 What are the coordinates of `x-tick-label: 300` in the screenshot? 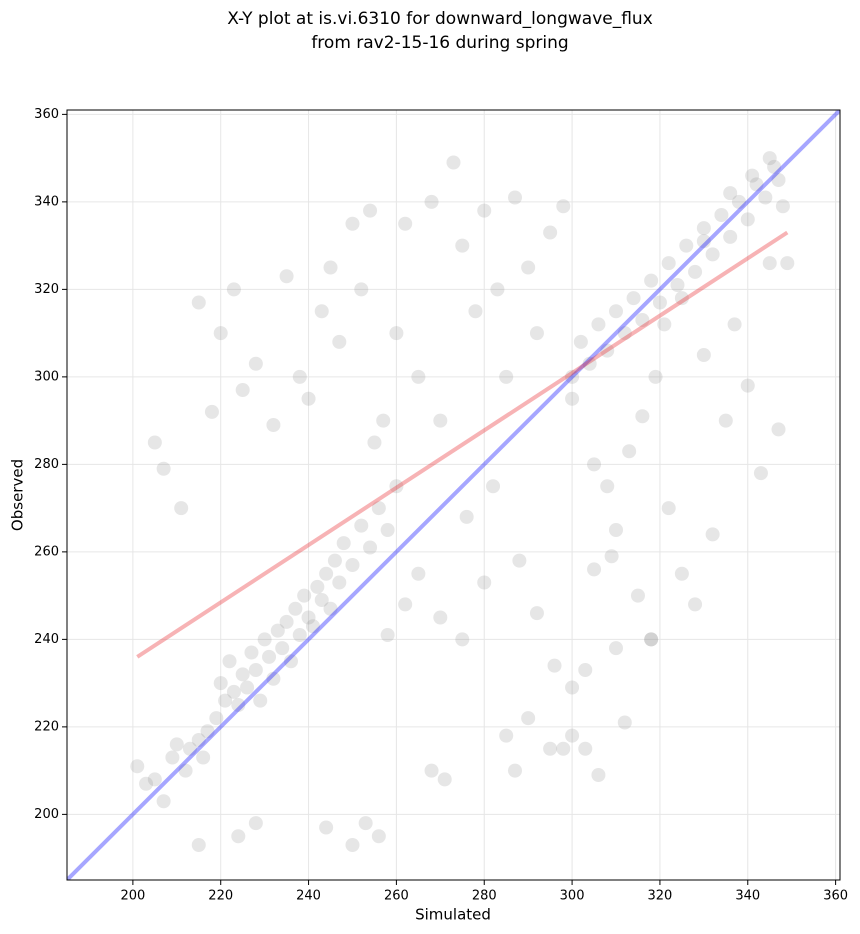 It's located at (572, 896).